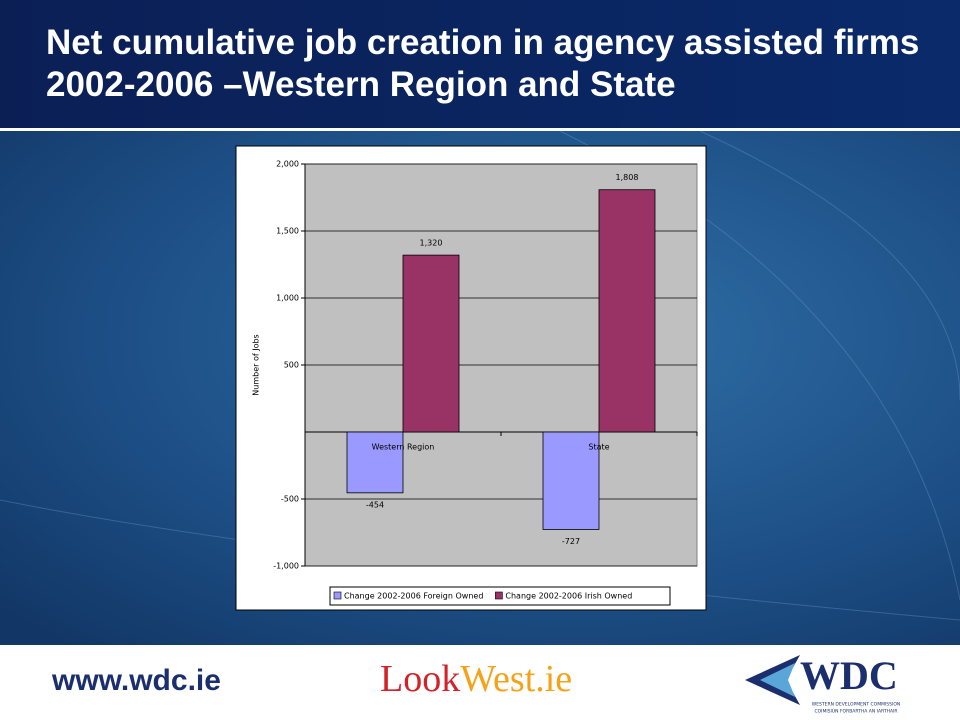  Describe the element at coordinates (598, 447) in the screenshot. I see `x-tick-label: State` at that location.